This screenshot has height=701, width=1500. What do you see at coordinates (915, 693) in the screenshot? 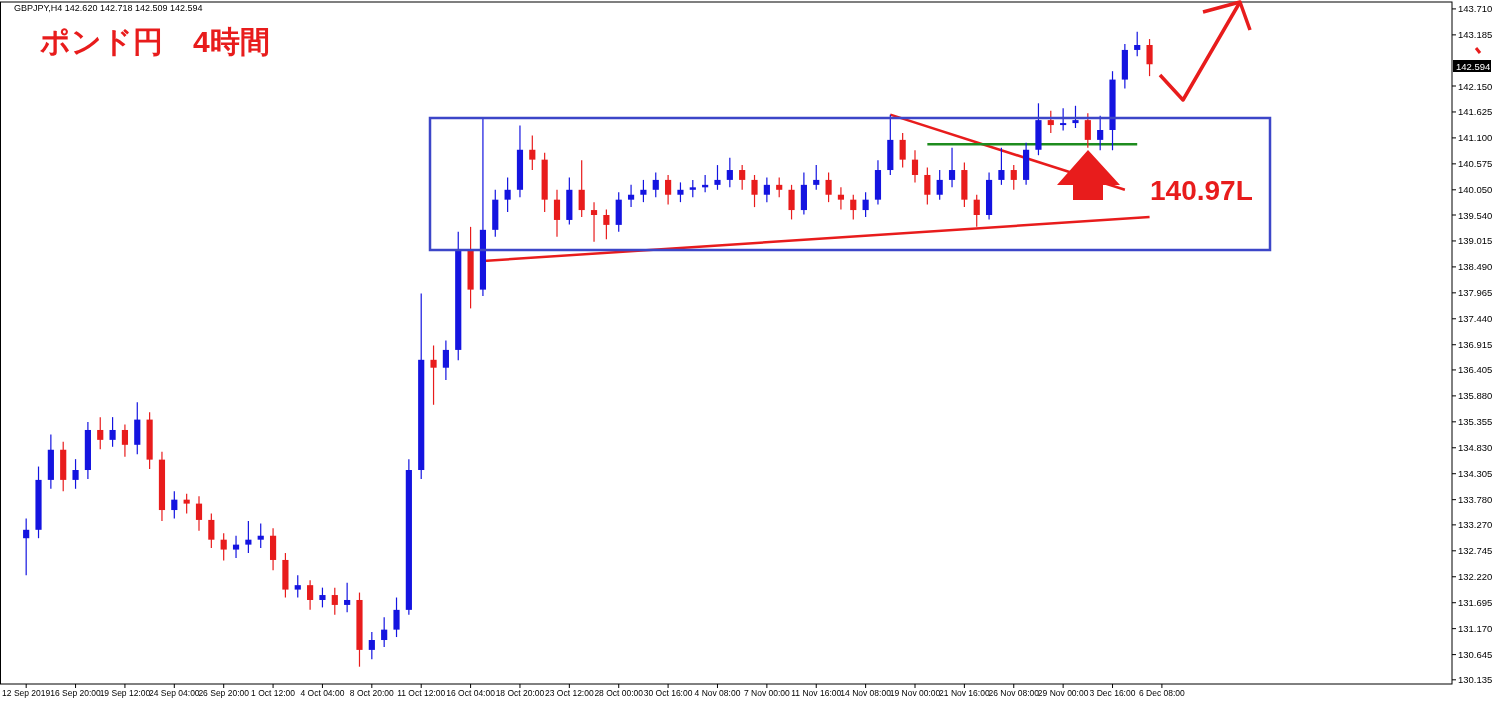
I see `x-tick-label: 19 Nov 00:00` at bounding box center [915, 693].